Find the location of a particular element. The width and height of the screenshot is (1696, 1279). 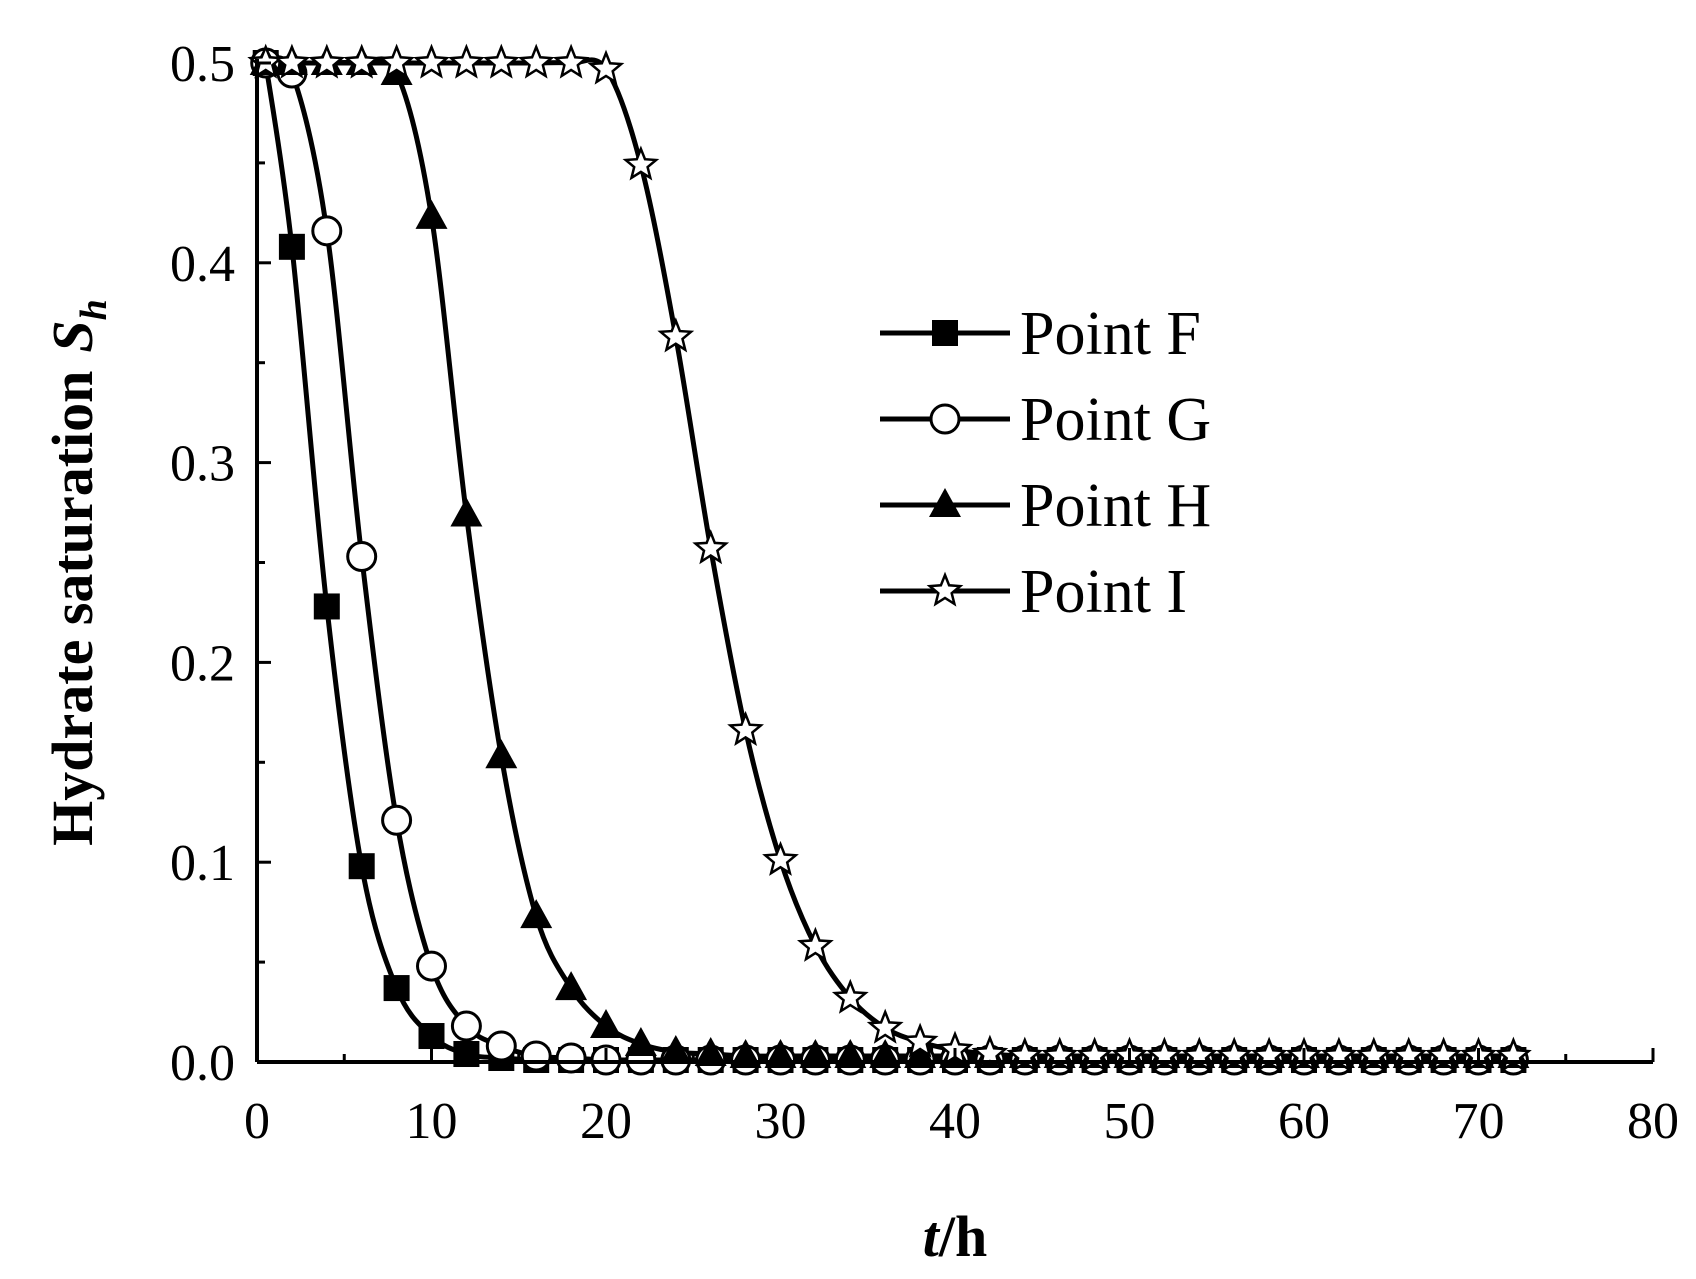

y-axis-title: Hydrate saturation Sh is located at coordinates (77, 572).